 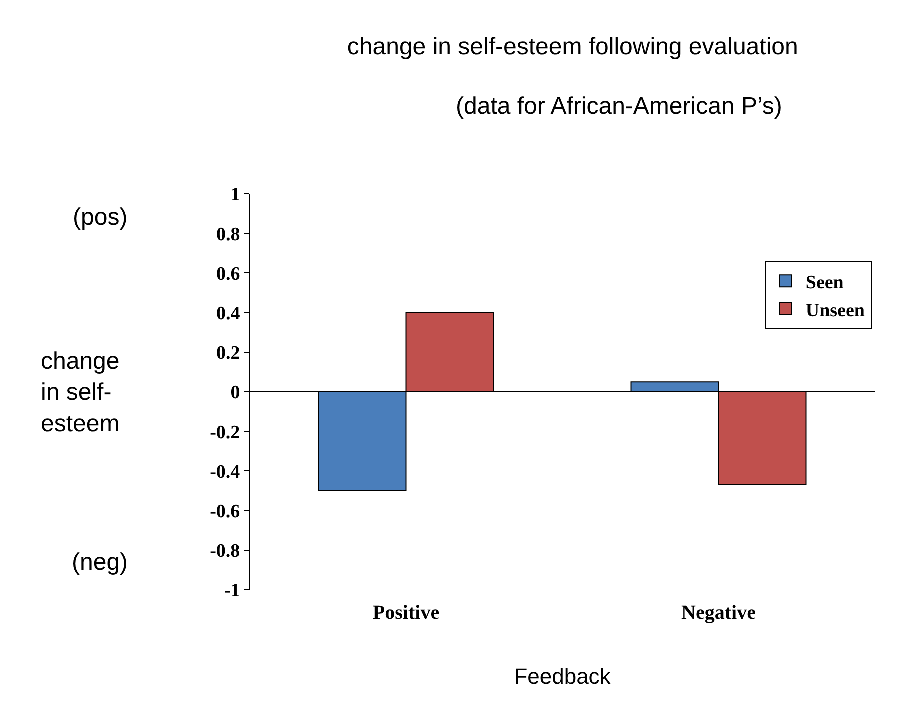 I want to click on y-tick-label: 0.6, so click(x=228, y=274).